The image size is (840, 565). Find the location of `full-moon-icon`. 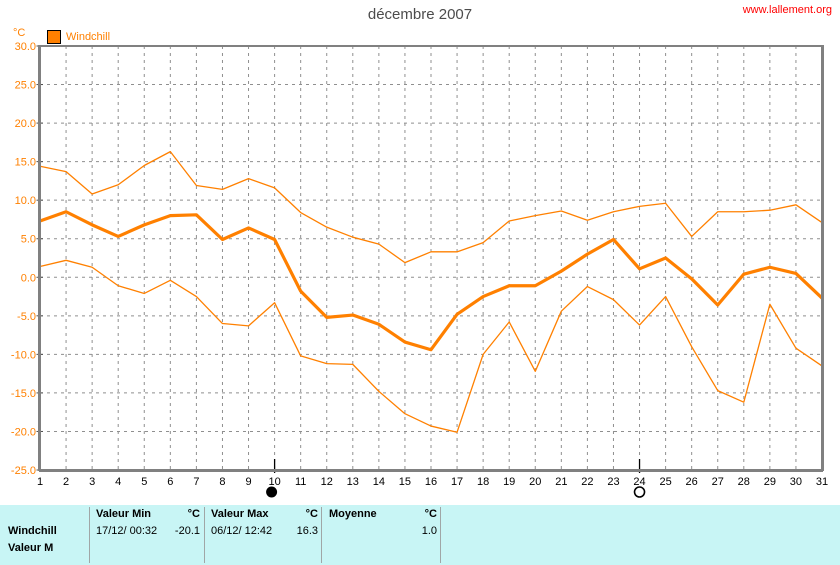

full-moon-icon is located at coordinates (639, 492).